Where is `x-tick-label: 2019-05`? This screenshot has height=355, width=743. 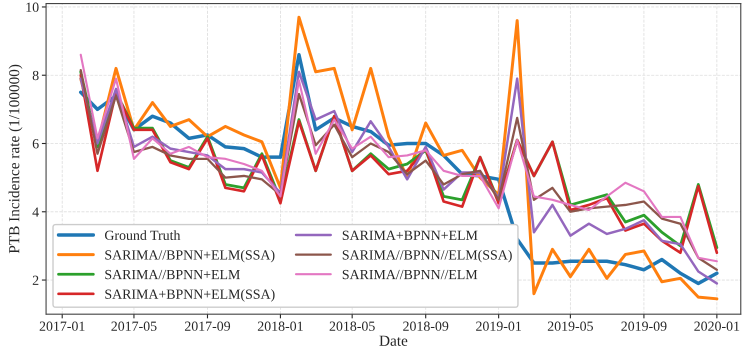 x-tick-label: 2019-05 is located at coordinates (570, 326).